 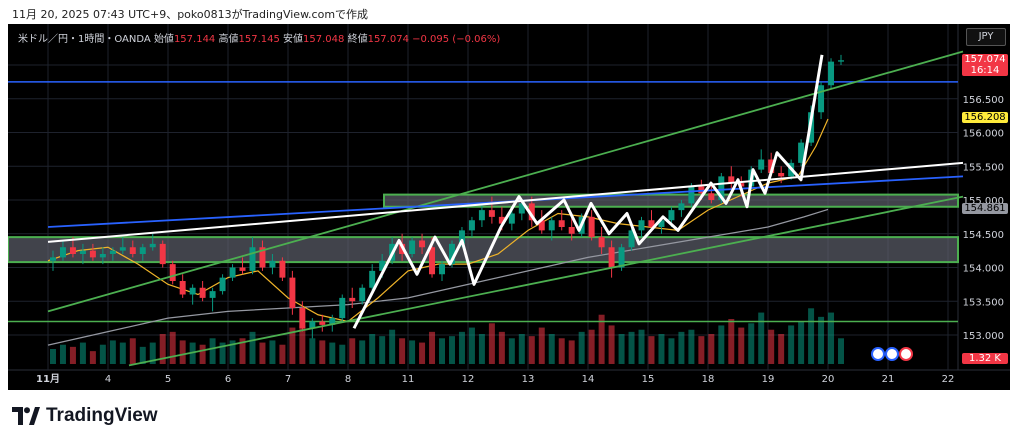 What do you see at coordinates (888, 379) in the screenshot?
I see `x-tick-label: 21` at bounding box center [888, 379].